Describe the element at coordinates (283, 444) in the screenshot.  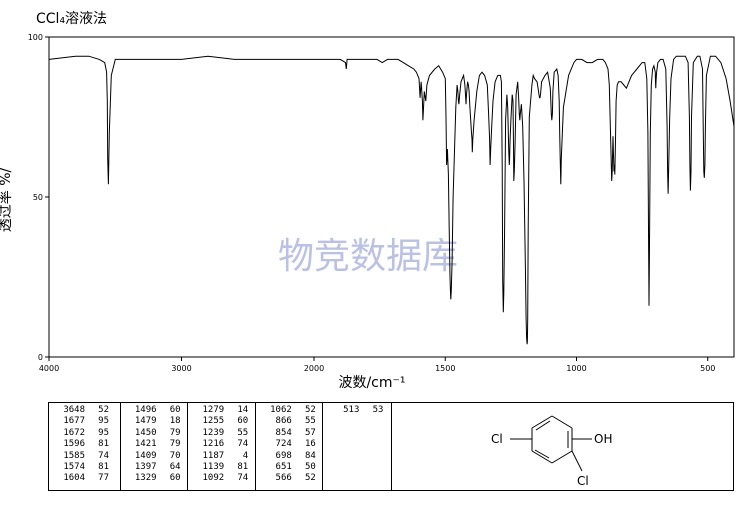
I see `peak-wavenumber: 724` at that location.